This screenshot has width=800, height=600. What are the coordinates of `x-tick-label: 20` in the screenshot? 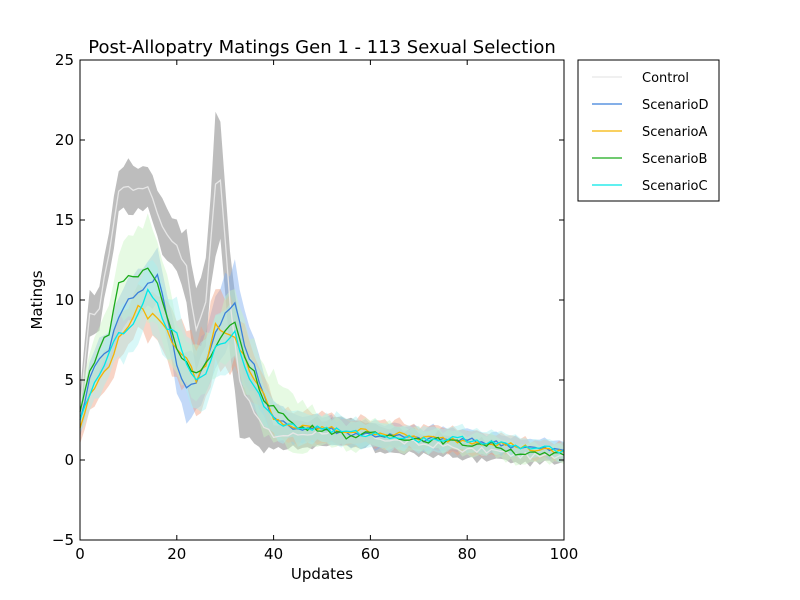 It's located at (176, 554).